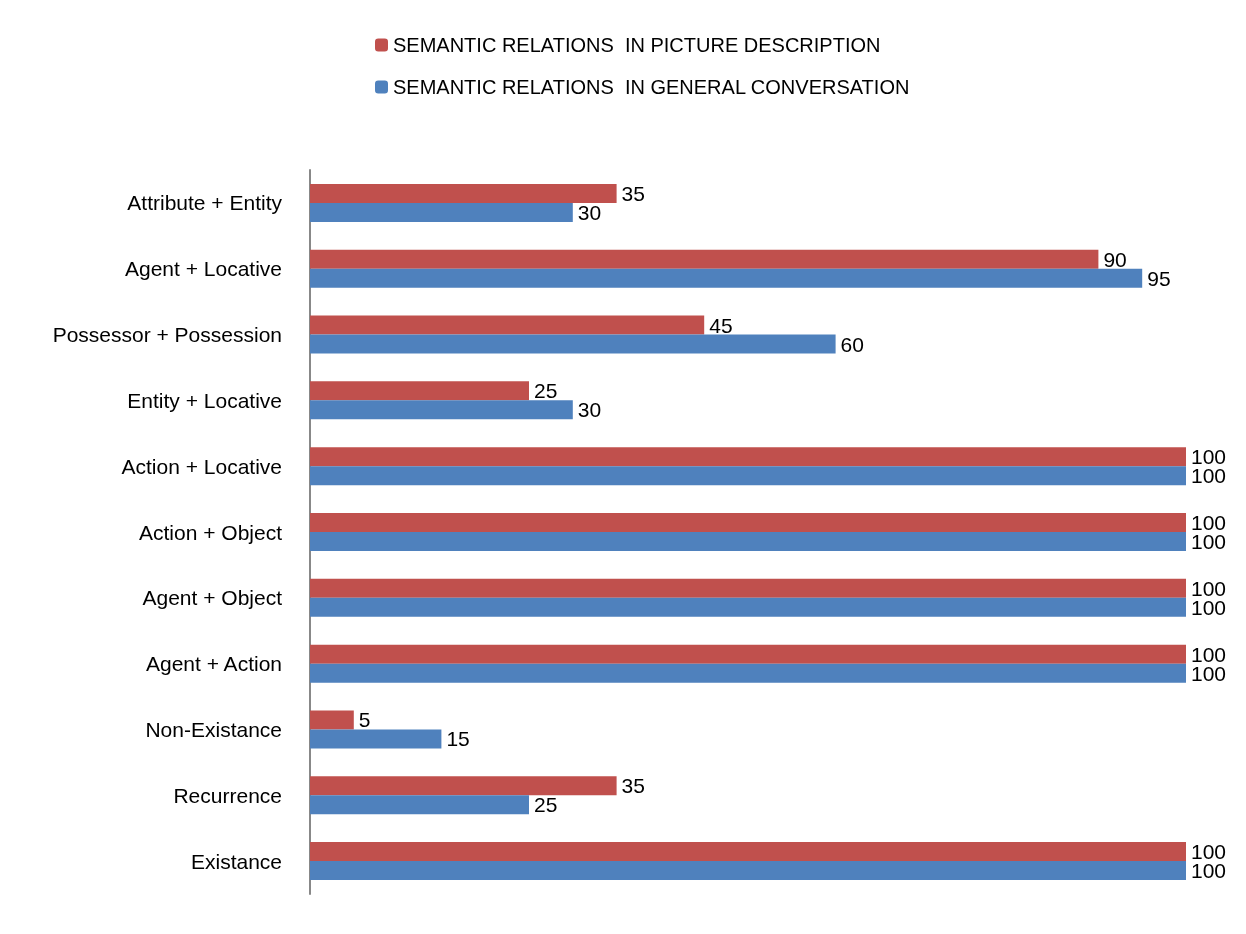 The width and height of the screenshot is (1246, 934). I want to click on y-tick-label: Agent + Action, so click(213, 664).